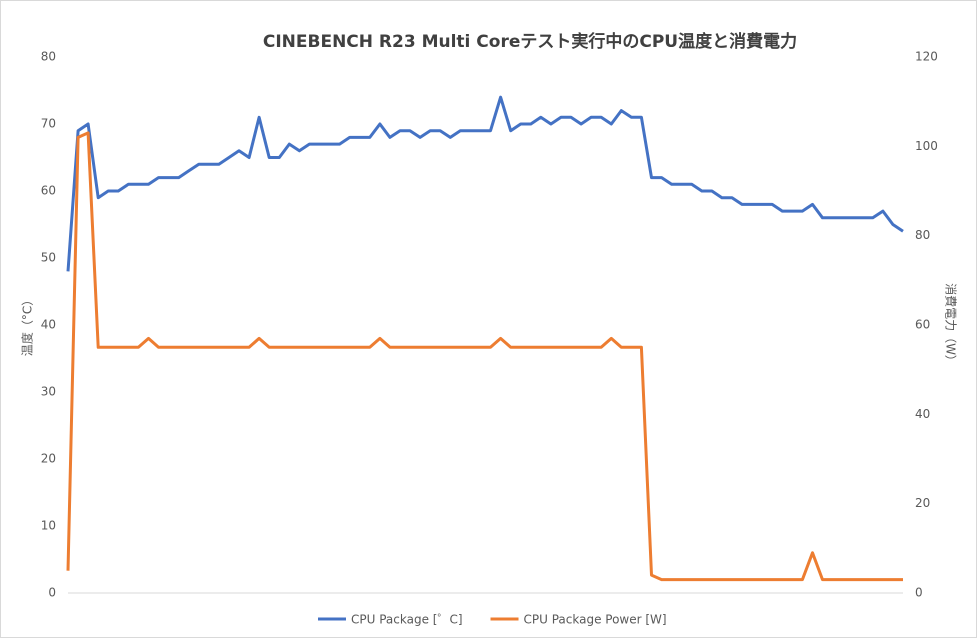  Describe the element at coordinates (52, 593) in the screenshot. I see `y-tick-label: 0` at that location.